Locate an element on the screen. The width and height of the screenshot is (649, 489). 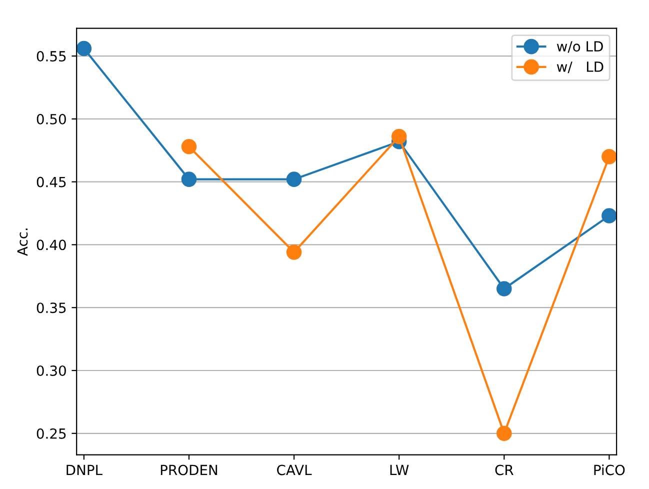
legend-label: w/ LD is located at coordinates (580, 68).